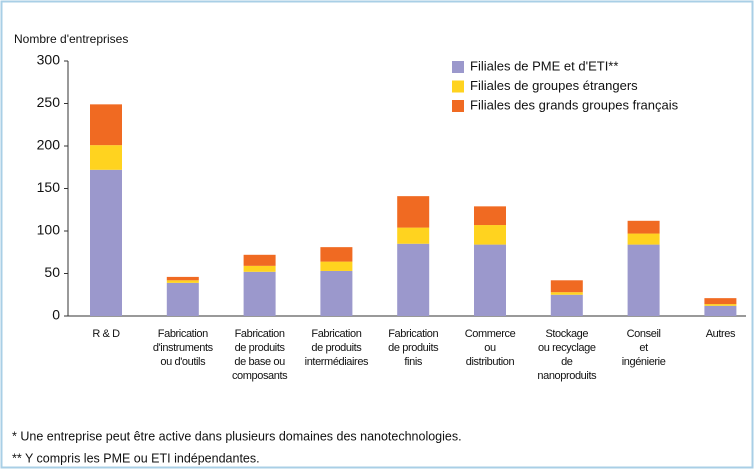  I want to click on y-tick-label: 0, so click(56, 315).